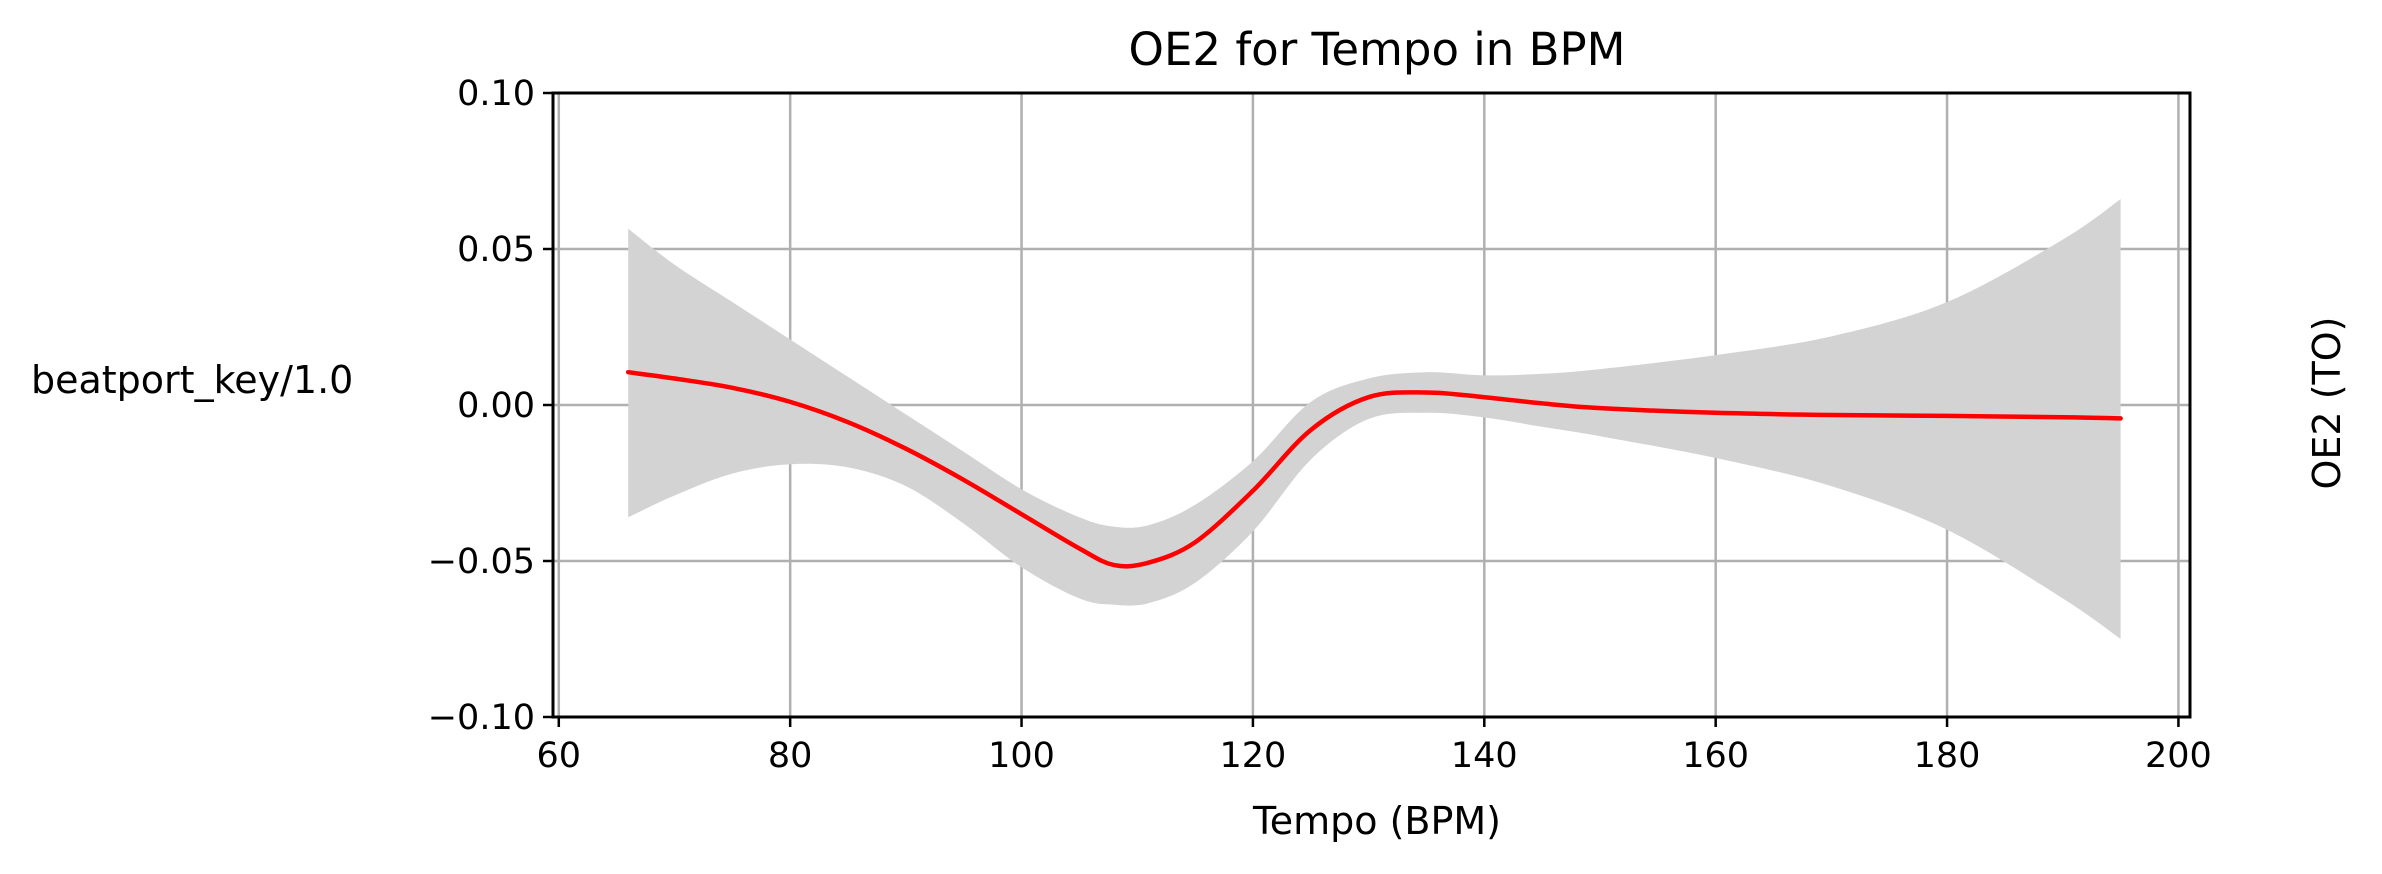 Image resolution: width=2382 pixels, height=874 pixels. Describe the element at coordinates (1253, 756) in the screenshot. I see `x-tick-label: 120` at that location.